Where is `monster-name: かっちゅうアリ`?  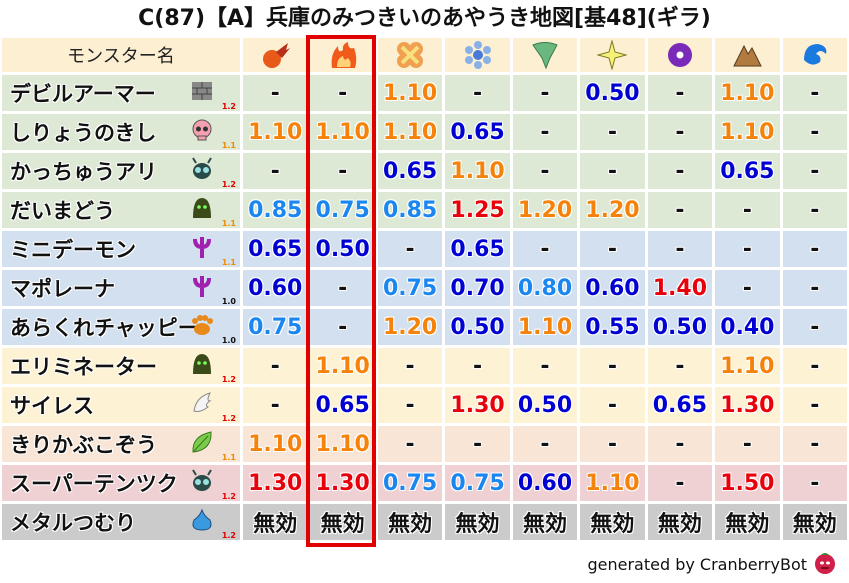 monster-name: かっちゅうアリ is located at coordinates (83, 172).